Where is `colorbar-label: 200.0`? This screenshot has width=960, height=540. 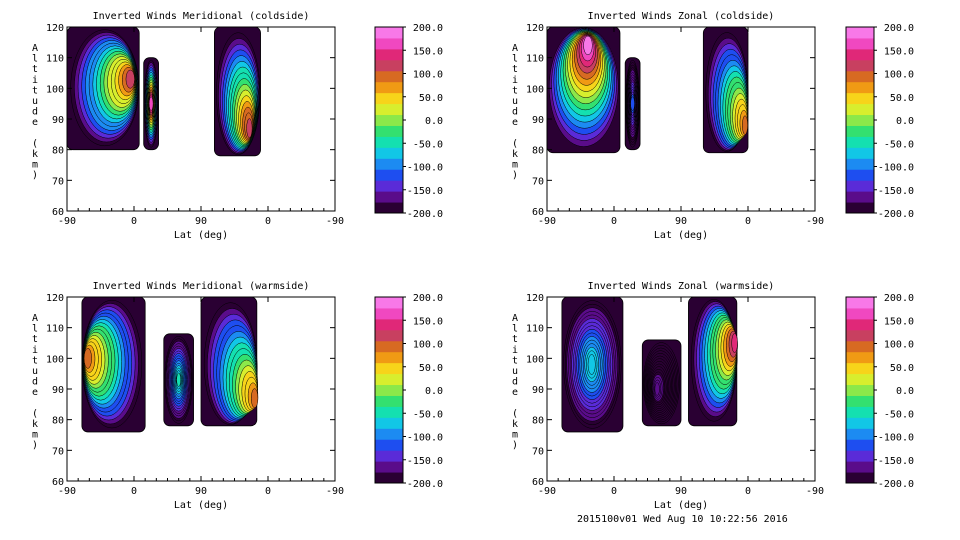
colorbar-label: 200.0 is located at coordinates (428, 298).